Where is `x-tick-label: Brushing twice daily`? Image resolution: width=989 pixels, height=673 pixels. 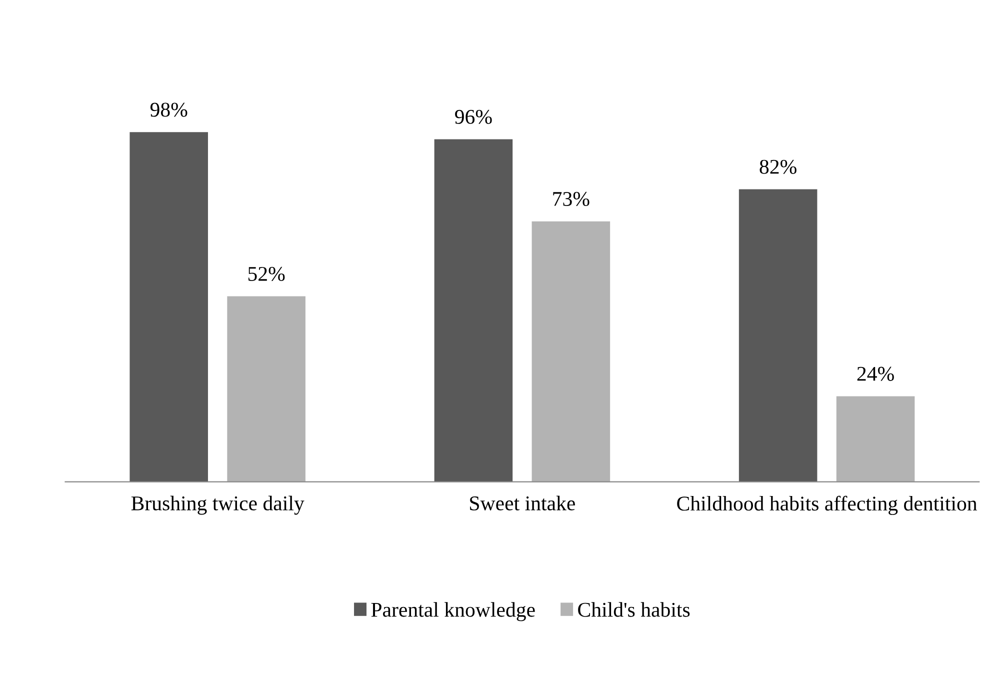
x-tick-label: Brushing twice daily is located at coordinates (217, 505).